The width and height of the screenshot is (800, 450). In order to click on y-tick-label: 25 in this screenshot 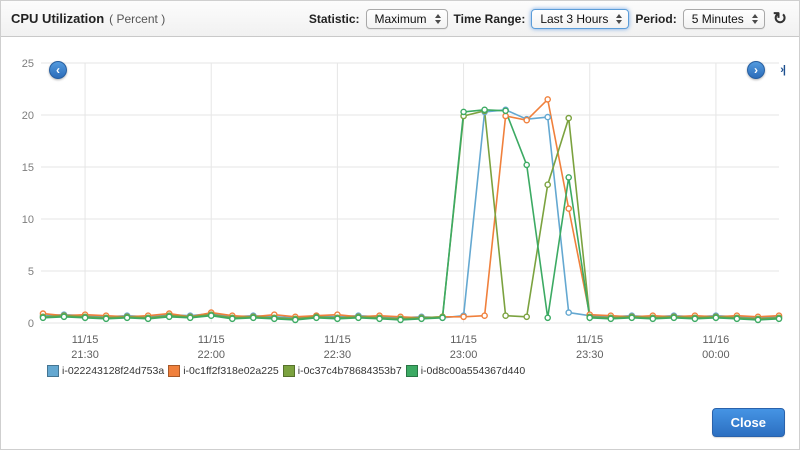, I will do `click(28, 64)`.